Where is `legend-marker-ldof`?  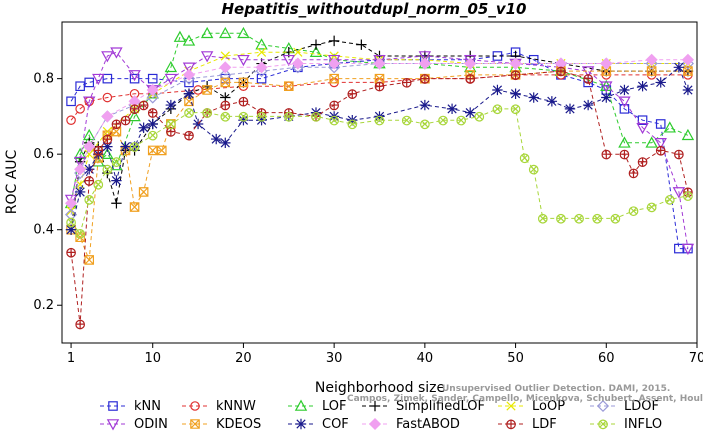
legend-marker-ldof is located at coordinates (603, 406).